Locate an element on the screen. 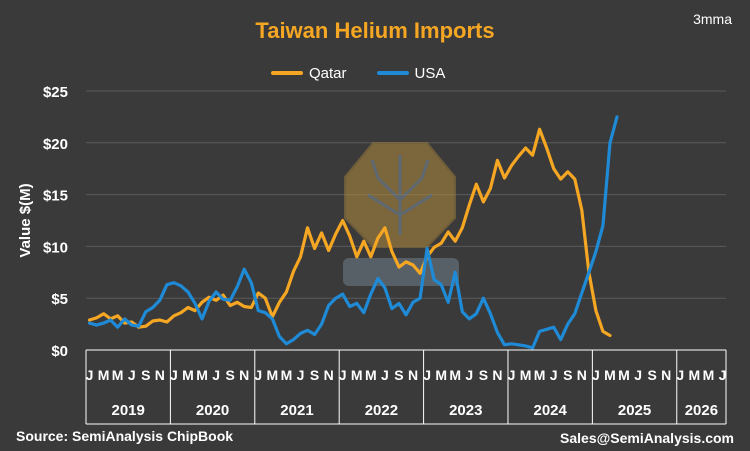  moving-average-badge: 3mma is located at coordinates (712, 19).